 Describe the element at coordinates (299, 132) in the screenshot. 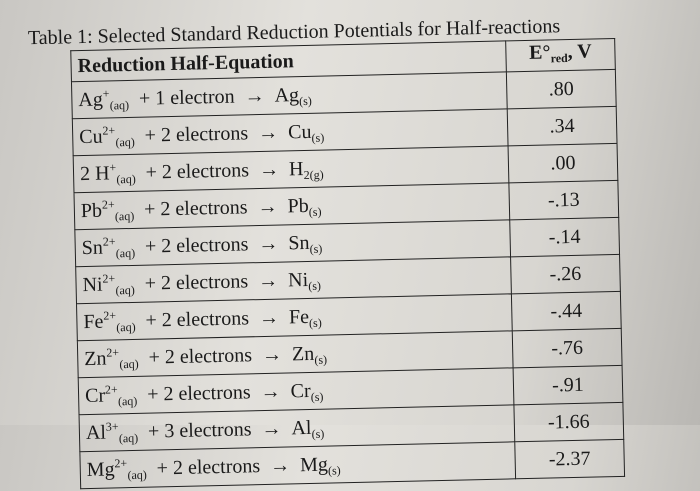

I see `product: Cu` at that location.